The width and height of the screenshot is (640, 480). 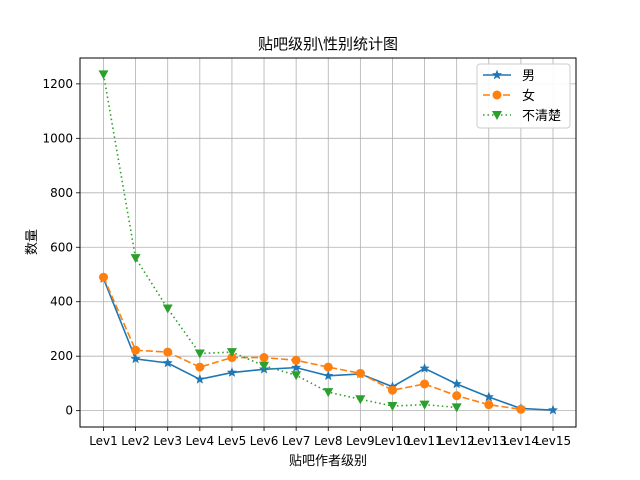 What do you see at coordinates (328, 44) in the screenshot?
I see `chart-title: 贴吧级别\性别统计图` at bounding box center [328, 44].